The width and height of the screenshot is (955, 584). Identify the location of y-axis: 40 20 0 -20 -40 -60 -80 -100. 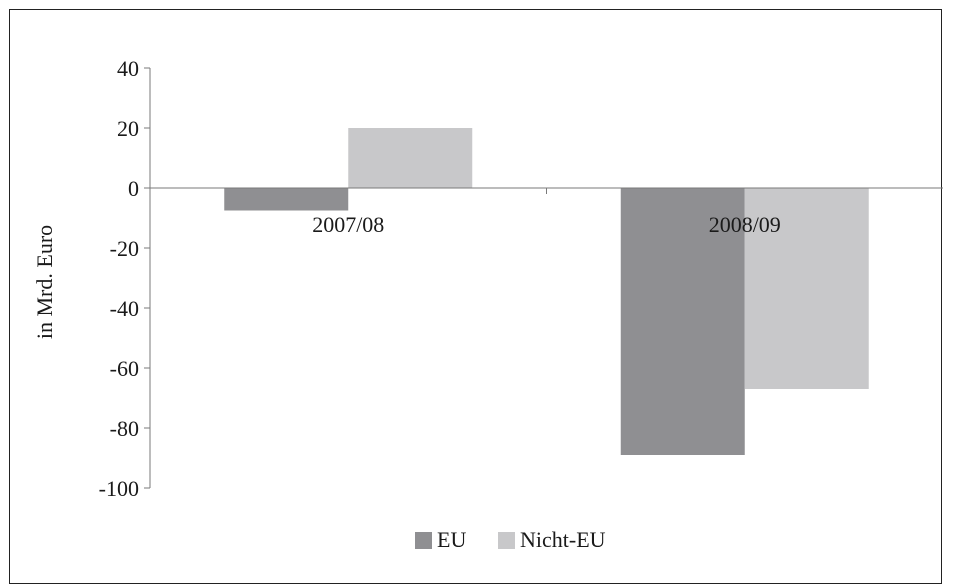
(125, 278).